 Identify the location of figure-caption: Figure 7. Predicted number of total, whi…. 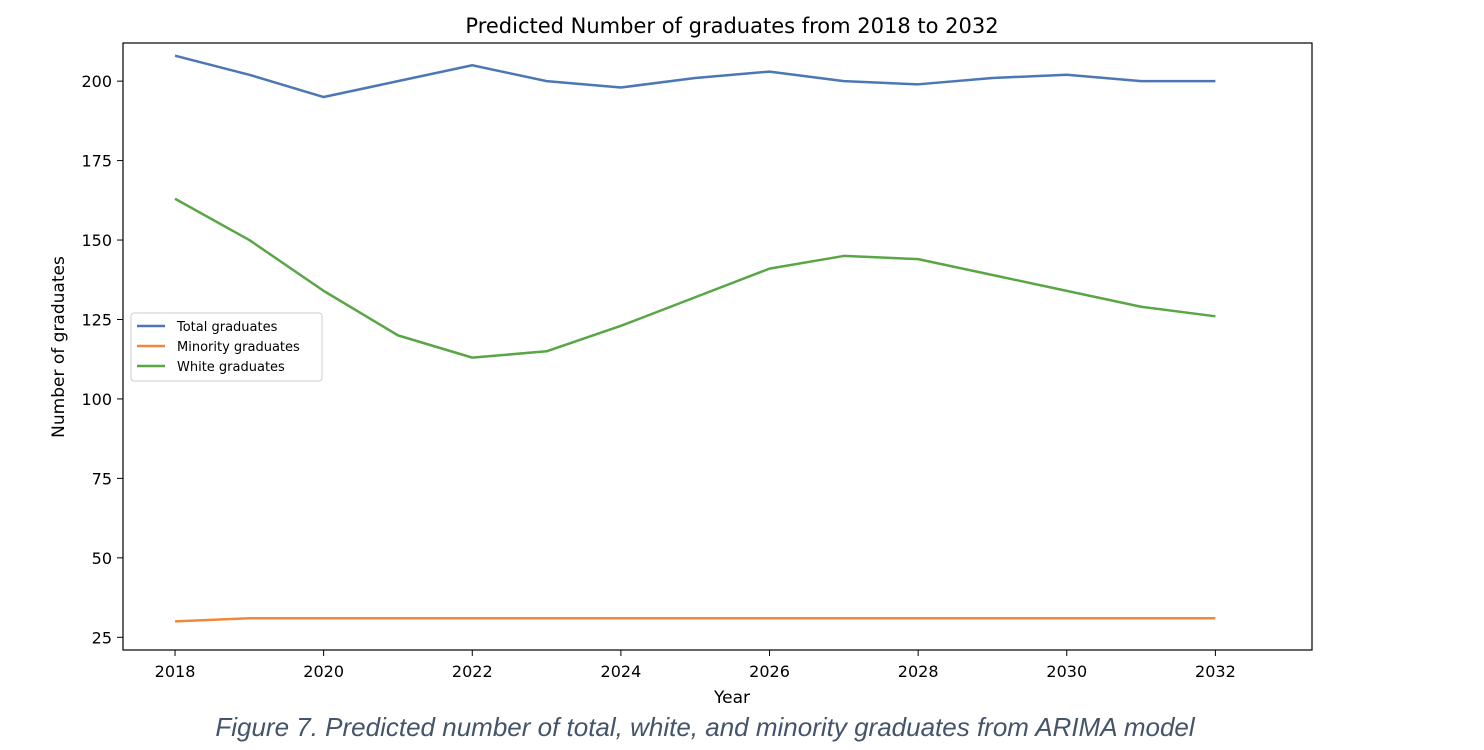
(705, 727).